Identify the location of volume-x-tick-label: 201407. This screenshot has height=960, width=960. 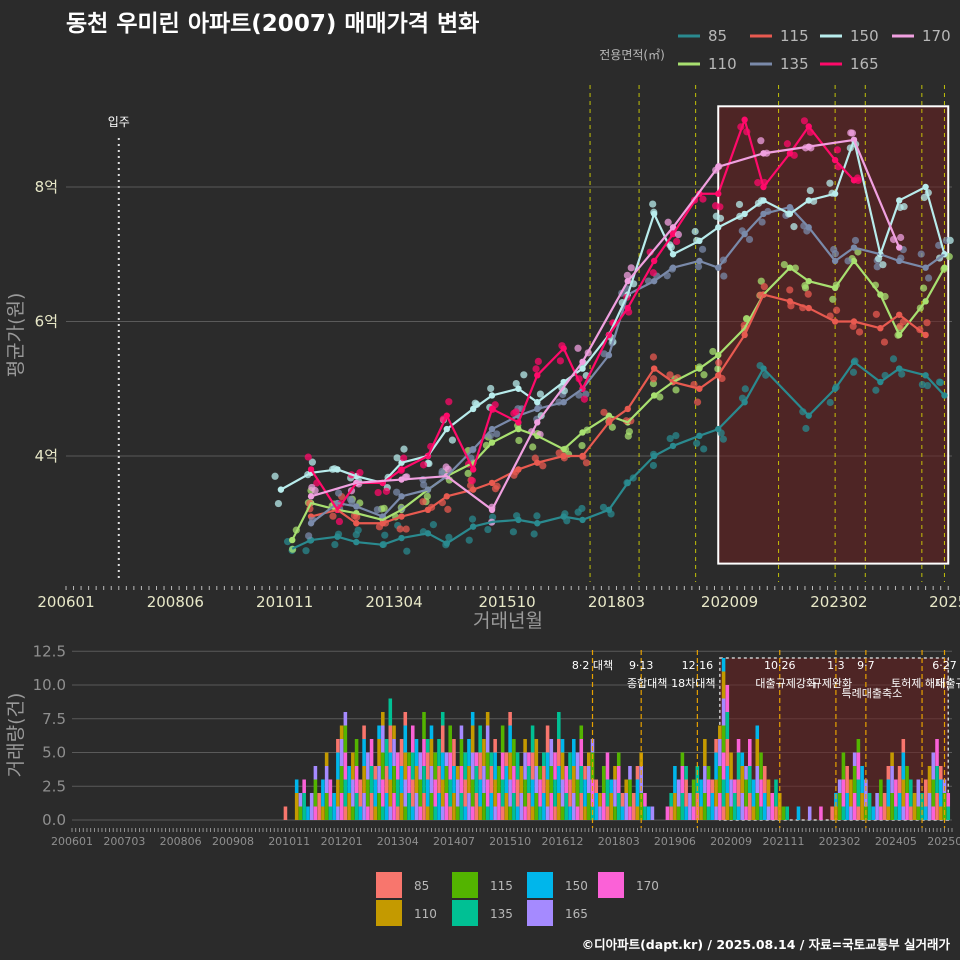
(454, 841).